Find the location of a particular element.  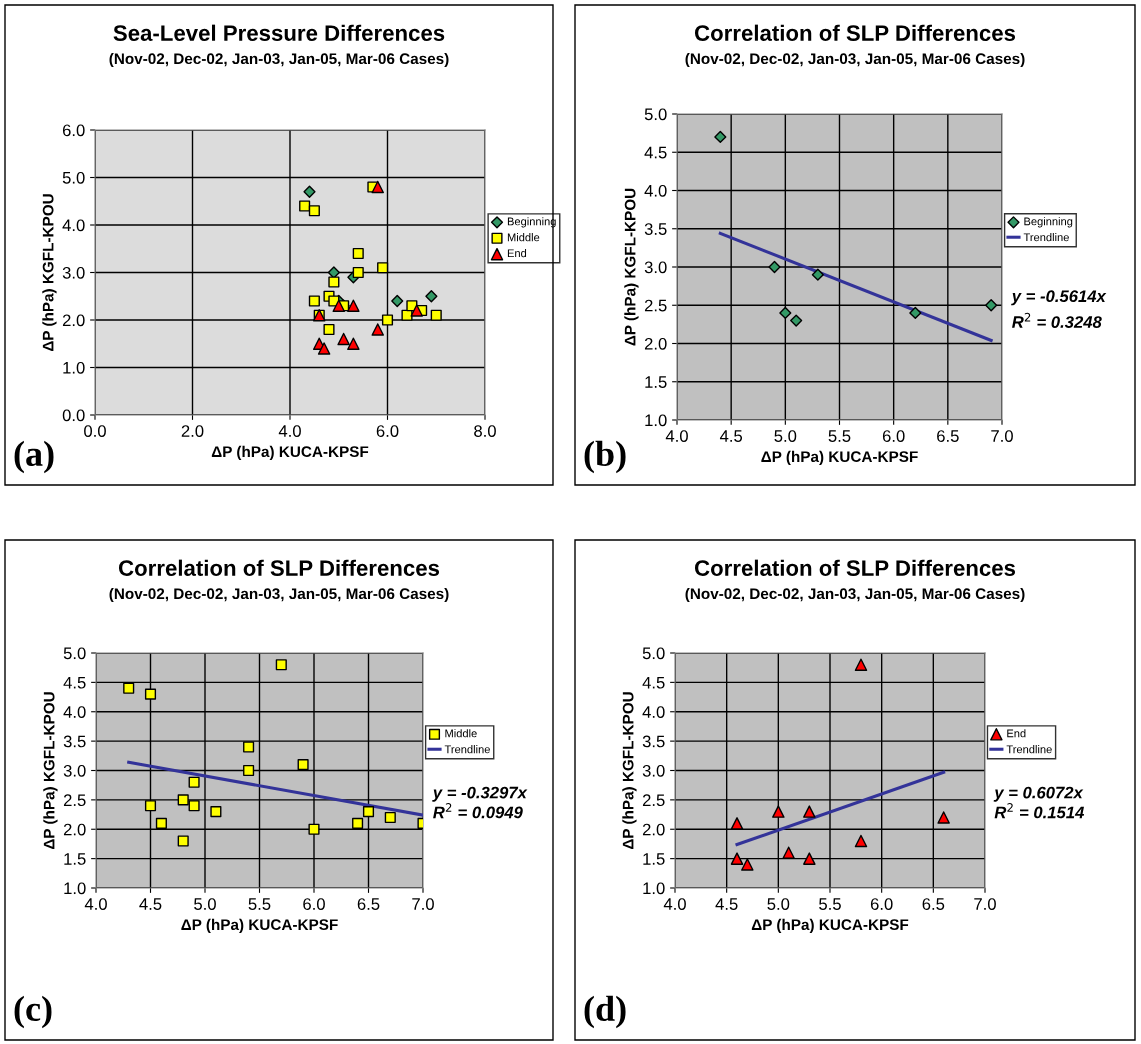

y-axis-title: ΔP (hPa) KGFL-KPOU is located at coordinates (49, 273).